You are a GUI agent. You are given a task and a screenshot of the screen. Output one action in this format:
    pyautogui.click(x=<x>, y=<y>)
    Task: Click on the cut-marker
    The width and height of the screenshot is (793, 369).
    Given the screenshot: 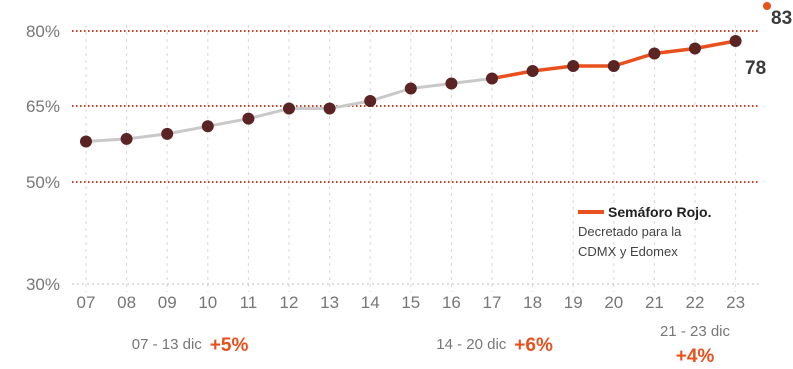 What is the action you would take?
    pyautogui.click(x=767, y=6)
    